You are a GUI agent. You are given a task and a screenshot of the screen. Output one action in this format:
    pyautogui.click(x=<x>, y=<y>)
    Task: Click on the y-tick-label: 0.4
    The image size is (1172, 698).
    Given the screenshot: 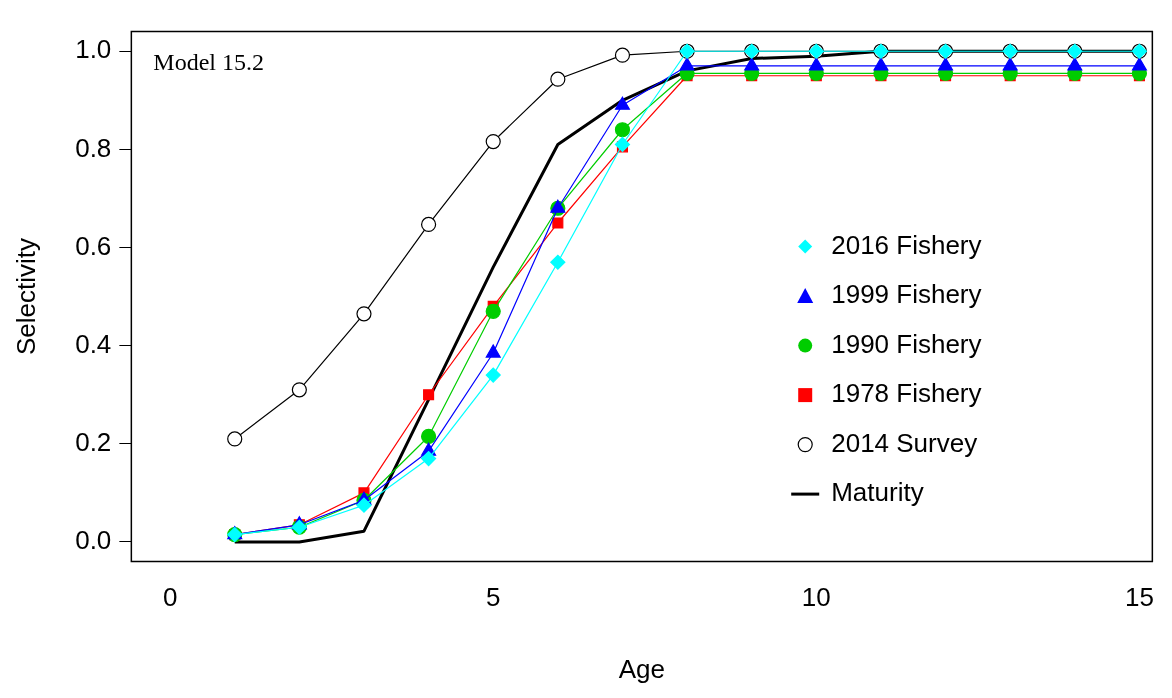 What is the action you would take?
    pyautogui.click(x=93, y=343)
    